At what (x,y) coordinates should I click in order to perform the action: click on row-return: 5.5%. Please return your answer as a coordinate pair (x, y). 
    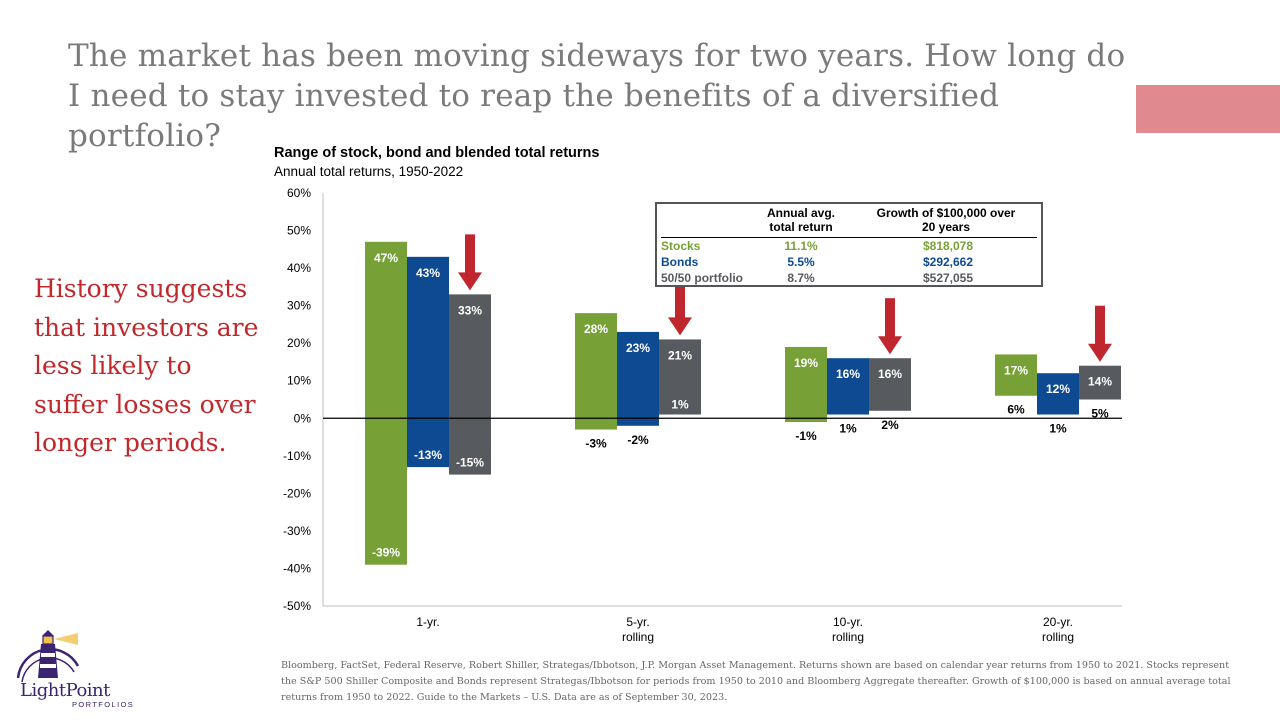
    Looking at the image, I should click on (801, 262).